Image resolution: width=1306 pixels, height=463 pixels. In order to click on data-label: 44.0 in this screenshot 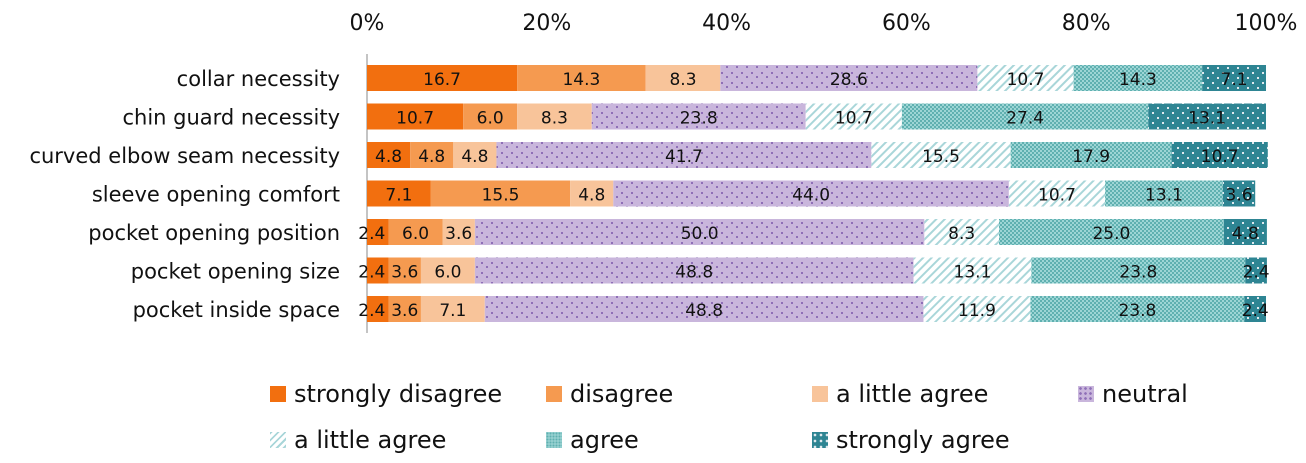, I will do `click(811, 196)`.